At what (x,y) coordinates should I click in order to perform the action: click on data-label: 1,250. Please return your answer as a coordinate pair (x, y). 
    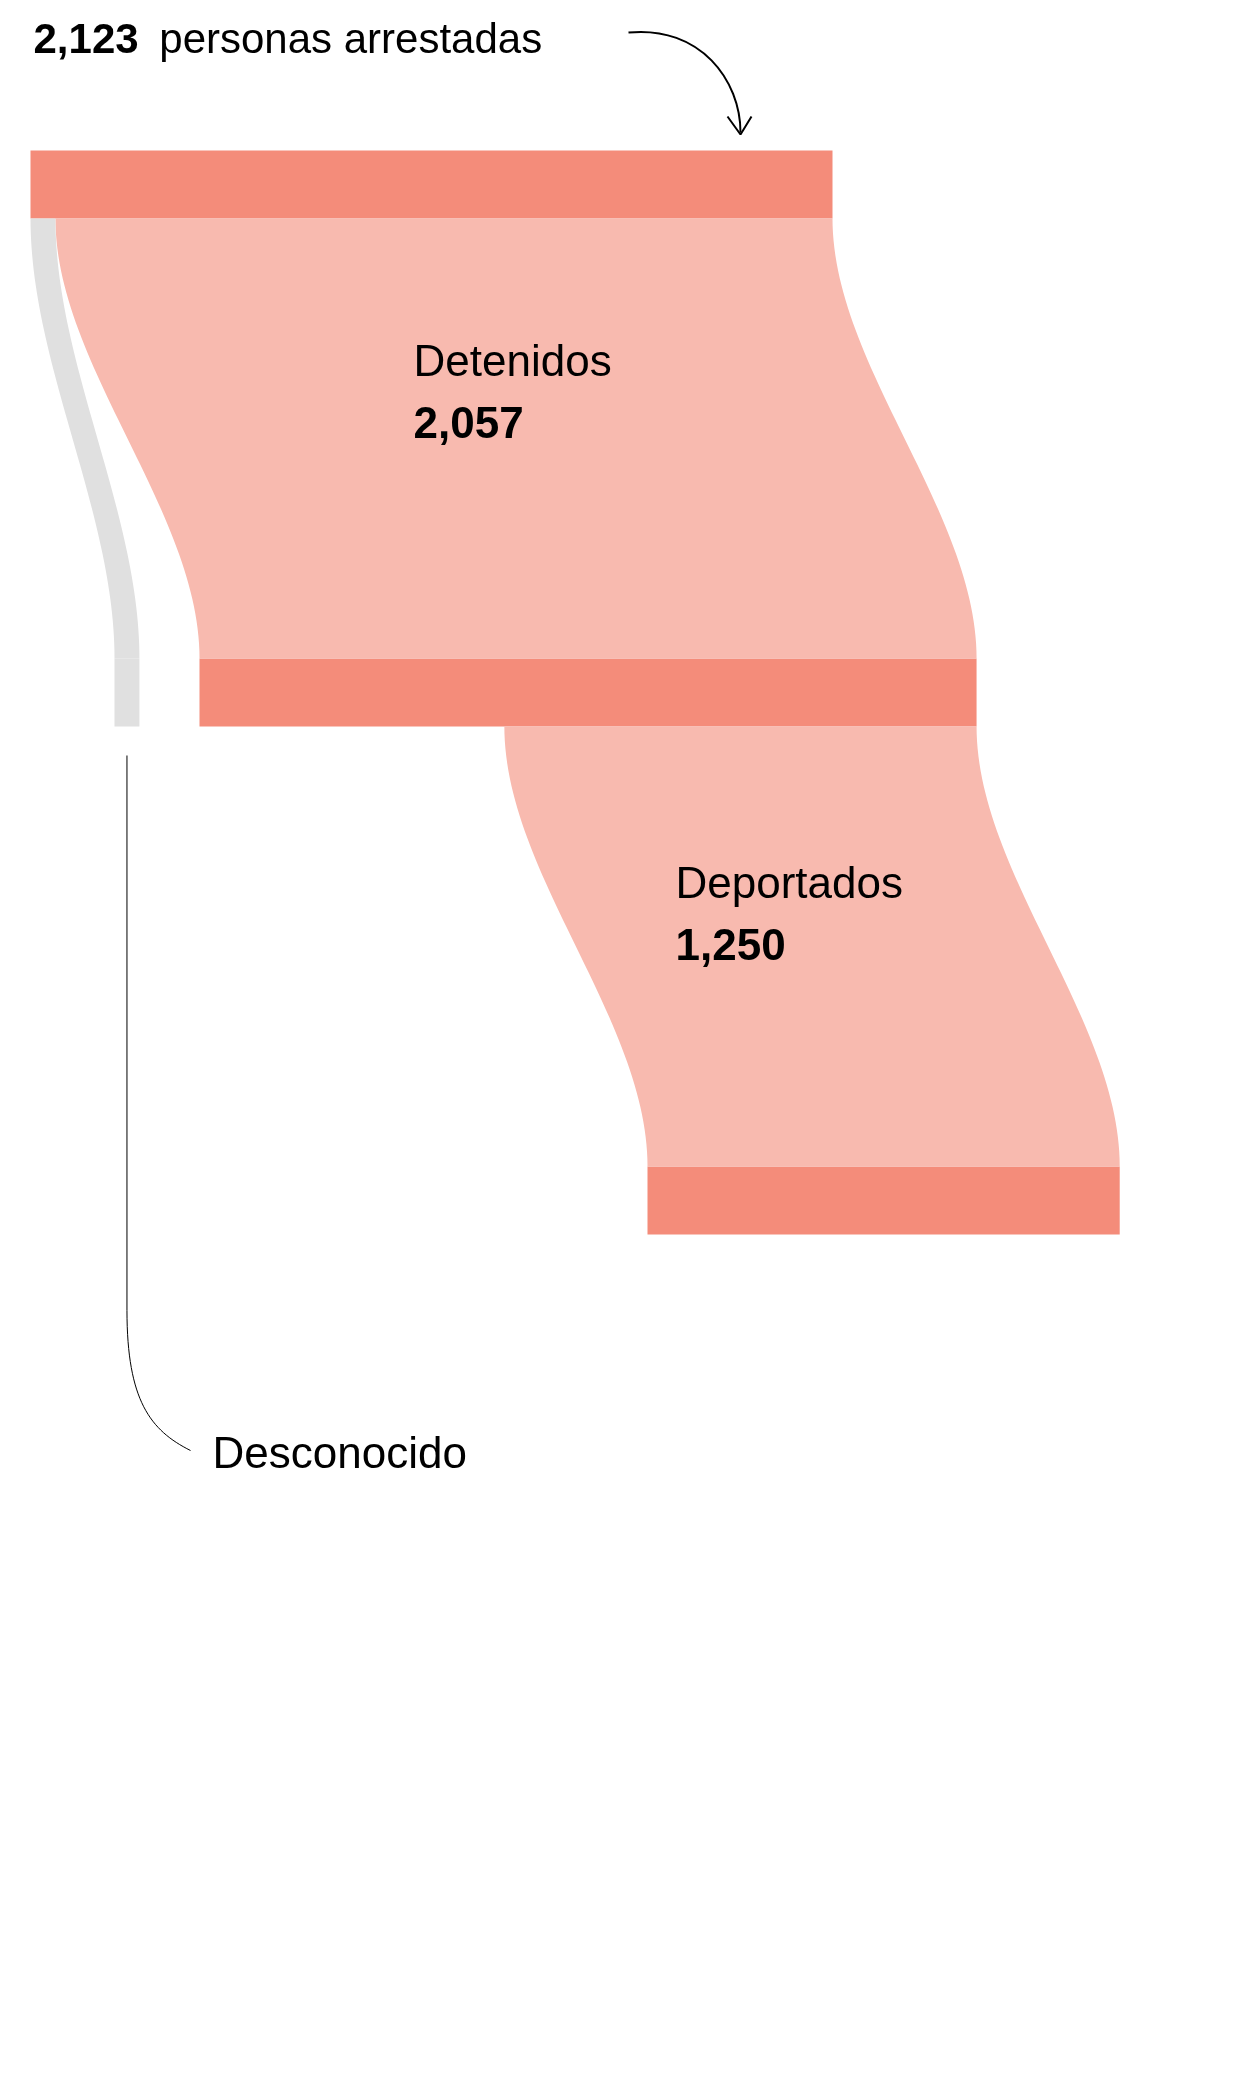
    Looking at the image, I should click on (730, 944).